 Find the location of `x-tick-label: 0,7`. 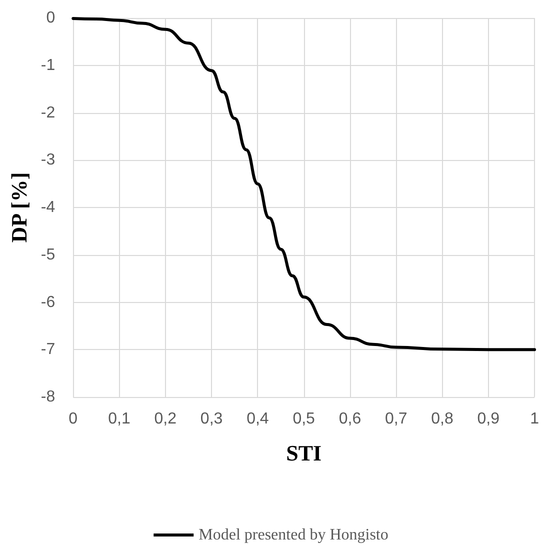

x-tick-label: 0,7 is located at coordinates (396, 419).